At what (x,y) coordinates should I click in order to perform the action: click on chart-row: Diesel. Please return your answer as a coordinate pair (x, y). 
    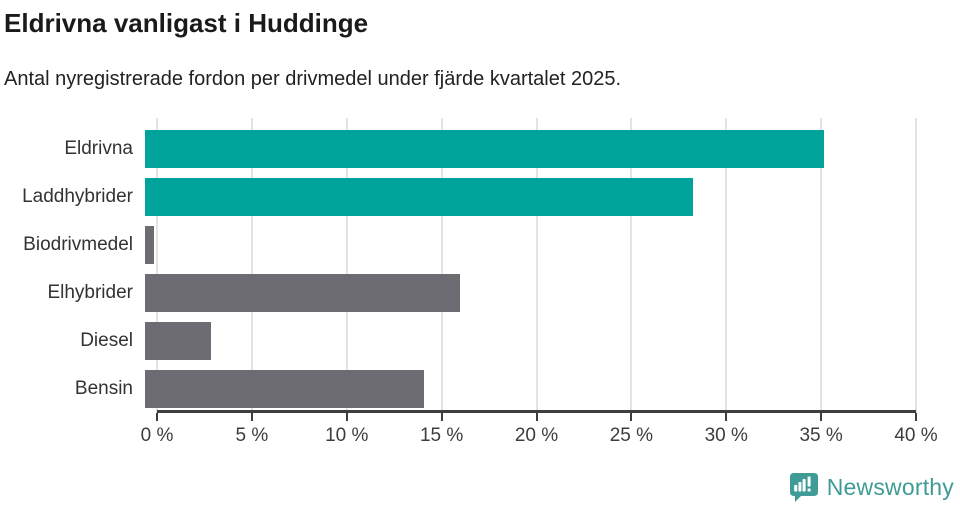
    Looking at the image, I should click on (480, 341).